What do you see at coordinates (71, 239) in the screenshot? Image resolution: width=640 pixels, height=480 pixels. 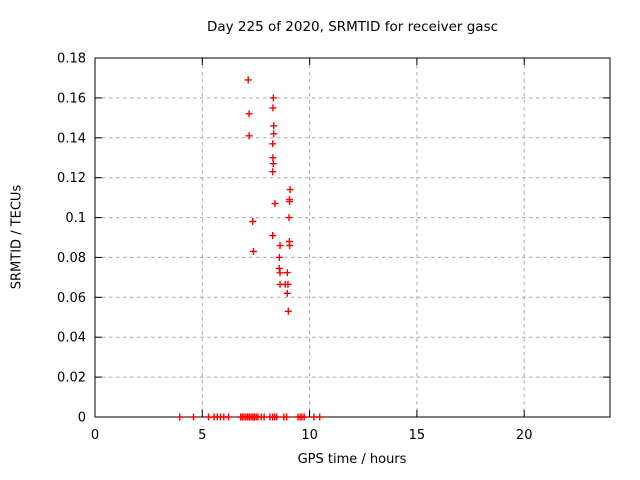 I see `y-tick-labels: 0 0.02 0.04 0.06 0.08 0.1 0.12 0.14 0.16 0.18` at bounding box center [71, 239].